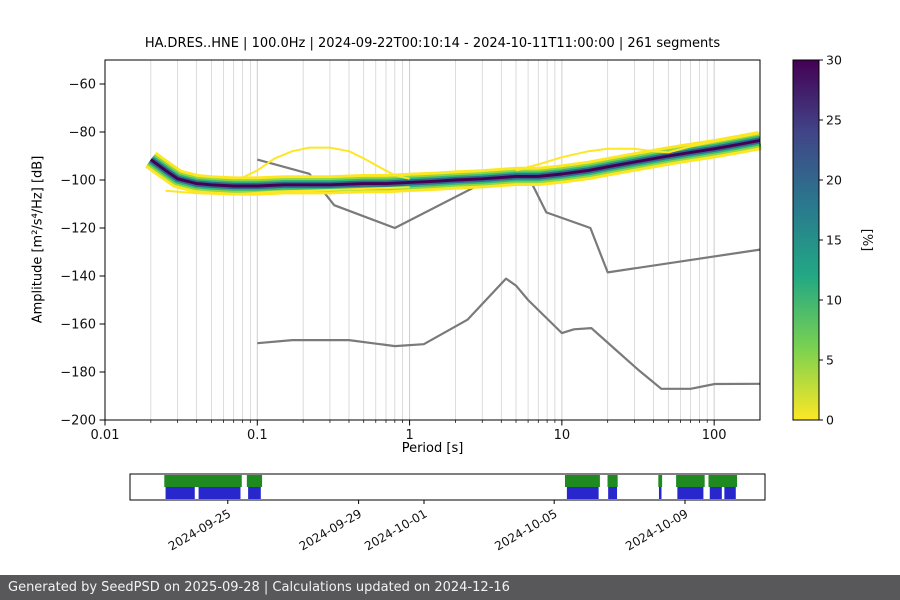 The width and height of the screenshot is (900, 600). What do you see at coordinates (199, 529) in the screenshot?
I see `coverage-date-label: 2024-09-25` at bounding box center [199, 529].